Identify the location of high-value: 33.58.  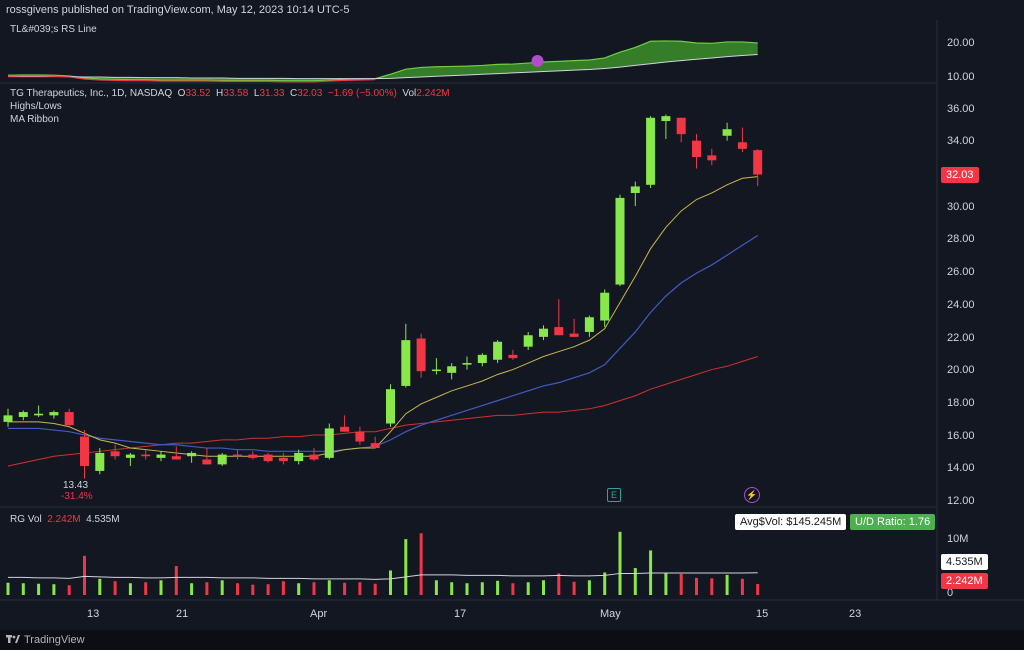
(236, 93).